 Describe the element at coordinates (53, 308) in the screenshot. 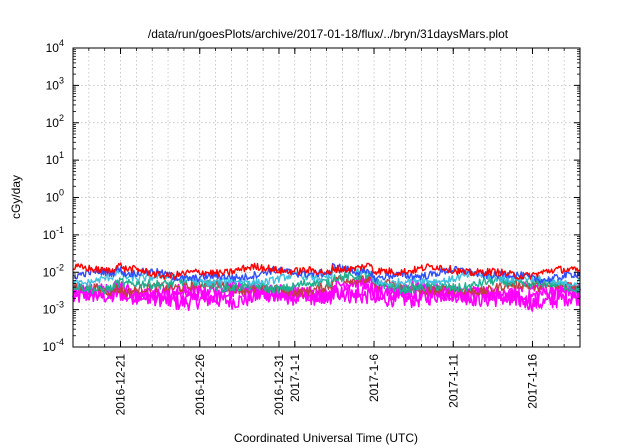

I see `y-tick-label: 10⁻³` at that location.